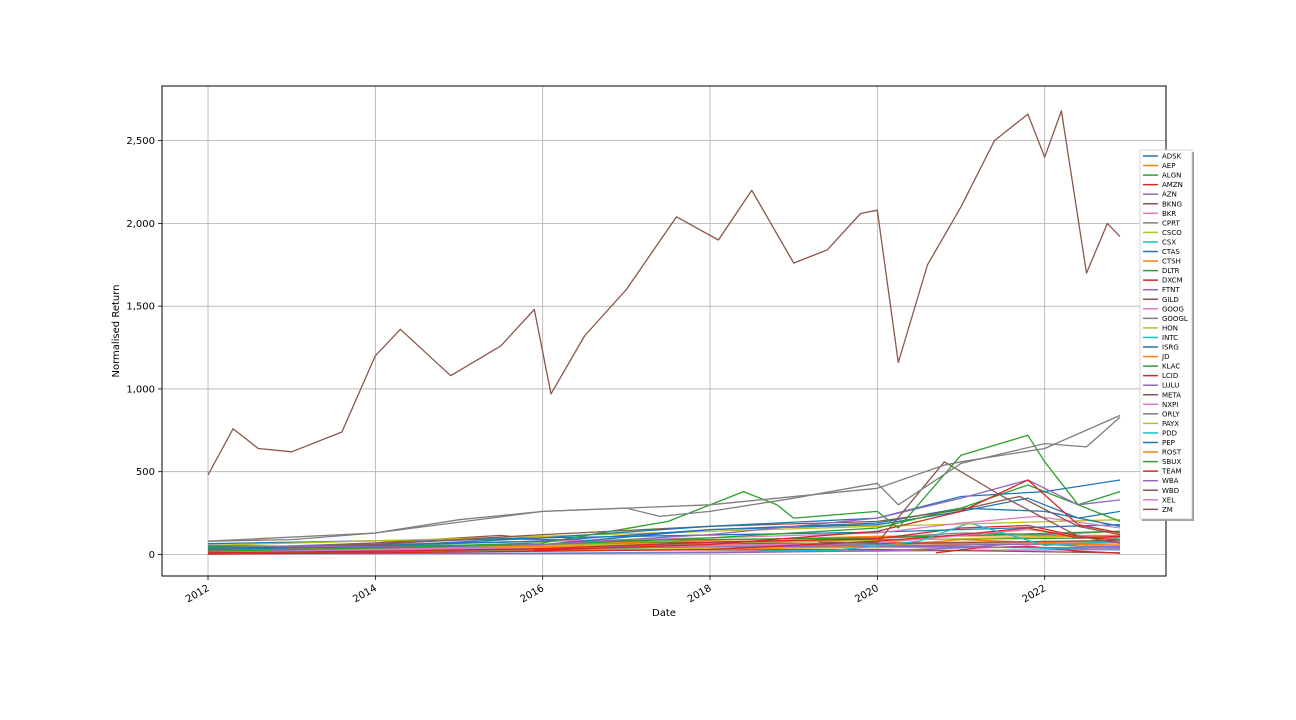 This screenshot has width=1296, height=720. Describe the element at coordinates (116, 330) in the screenshot. I see `y-axis-title: Normalised Return` at that location.